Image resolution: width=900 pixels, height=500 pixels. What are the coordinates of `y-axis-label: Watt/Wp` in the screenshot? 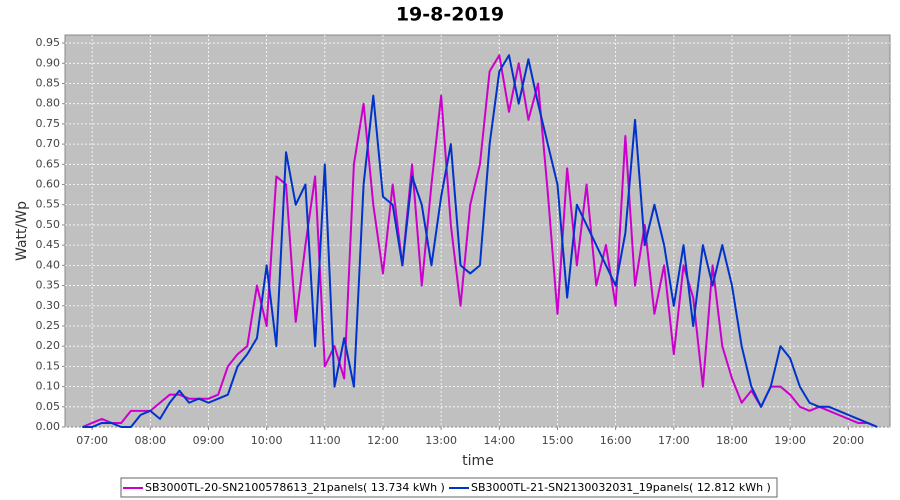 It's located at (22, 231).